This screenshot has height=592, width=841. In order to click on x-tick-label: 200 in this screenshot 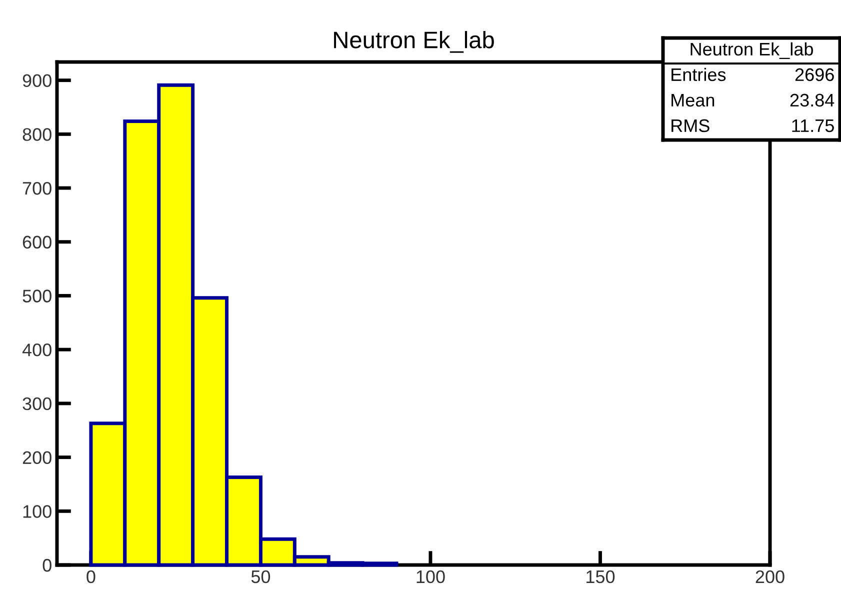, I will do `click(770, 577)`.